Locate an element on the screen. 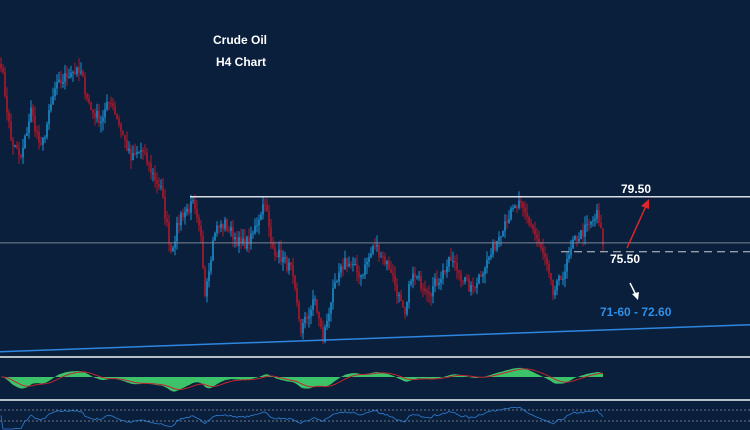 The height and width of the screenshot is (430, 750). bullish-arrow is located at coordinates (637, 224).